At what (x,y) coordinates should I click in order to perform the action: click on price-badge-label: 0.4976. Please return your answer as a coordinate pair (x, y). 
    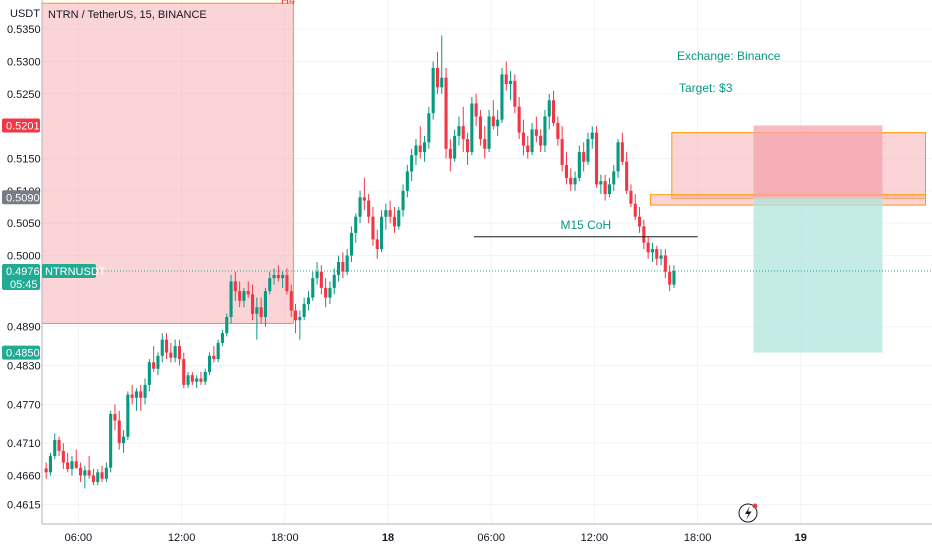
    Looking at the image, I should click on (23, 272).